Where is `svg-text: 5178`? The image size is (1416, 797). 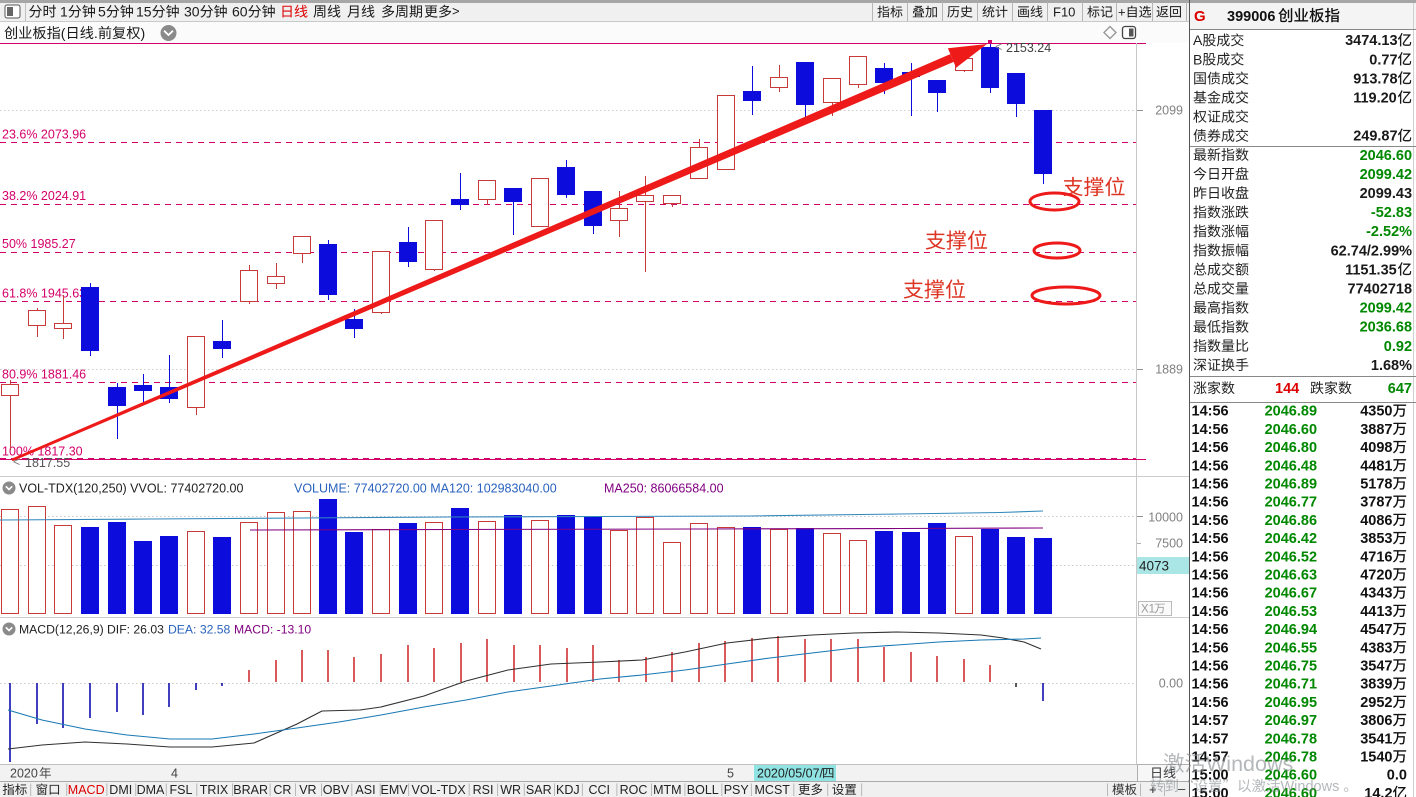
svg-text: 5178 is located at coordinates (1376, 485).